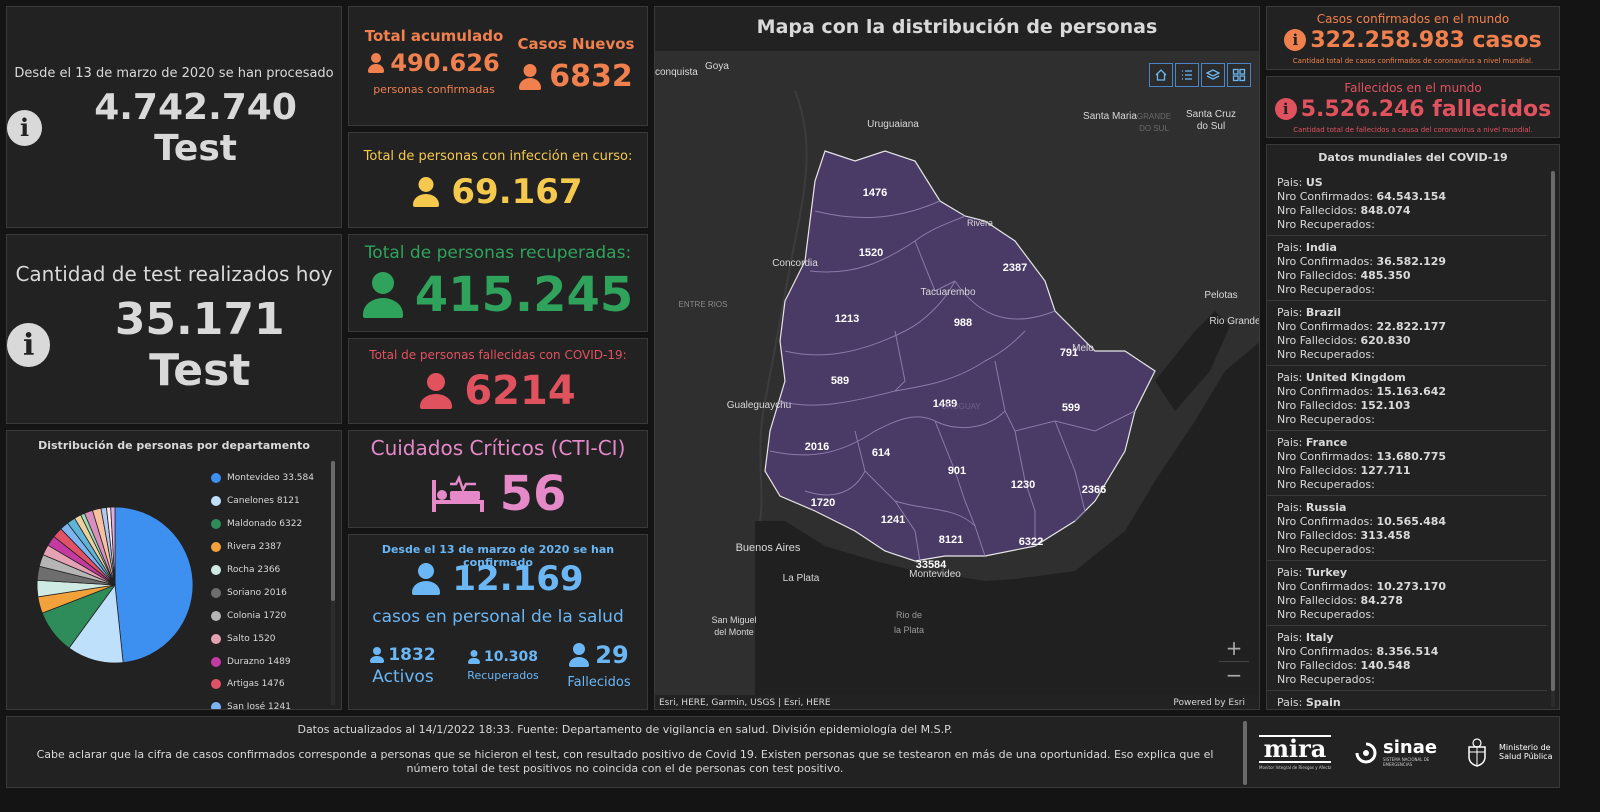 This screenshot has width=1600, height=812. What do you see at coordinates (154, 585) in the screenshot?
I see `pie-slice-montevideo` at bounding box center [154, 585].